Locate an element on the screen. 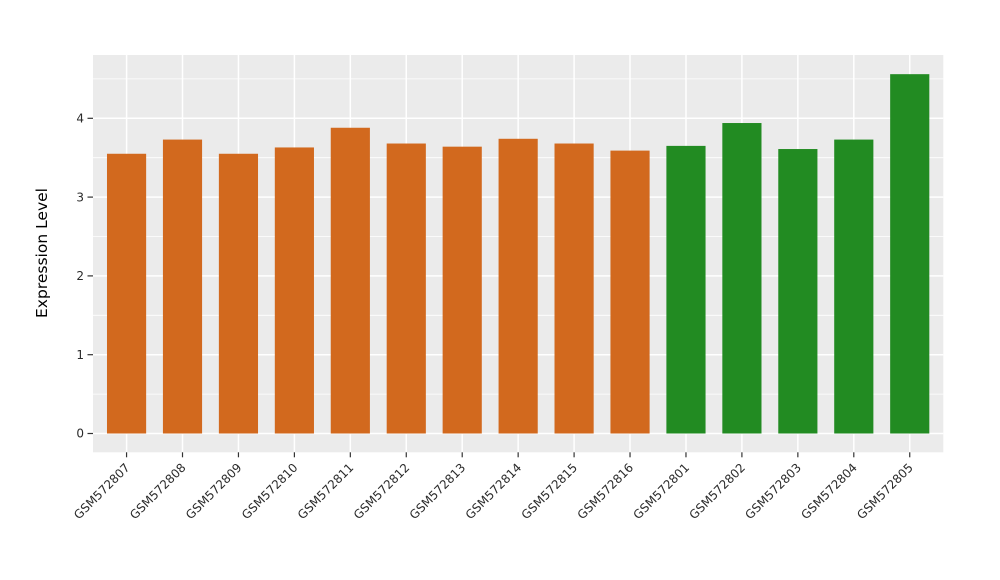  x-tick-label: GSM572809 is located at coordinates (214, 492).